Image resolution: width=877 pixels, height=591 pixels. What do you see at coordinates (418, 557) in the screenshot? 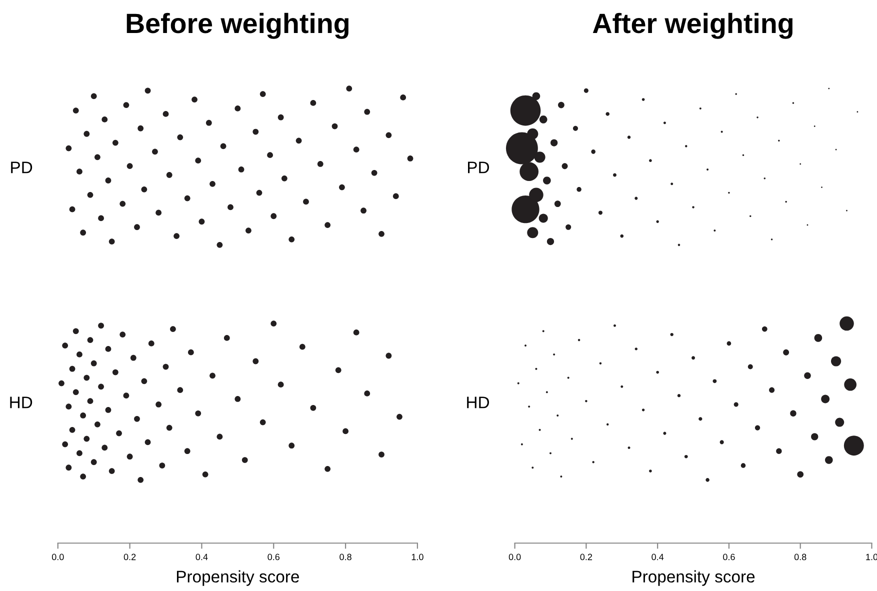
I see `x-tick-label: 1.0` at bounding box center [418, 557].